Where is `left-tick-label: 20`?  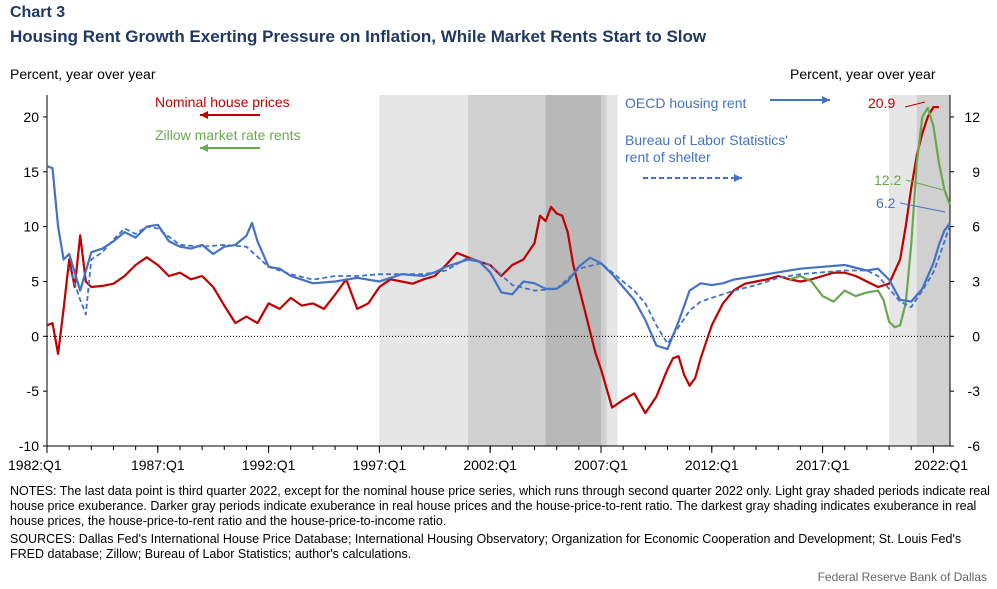
left-tick-label: 20 is located at coordinates (31, 117).